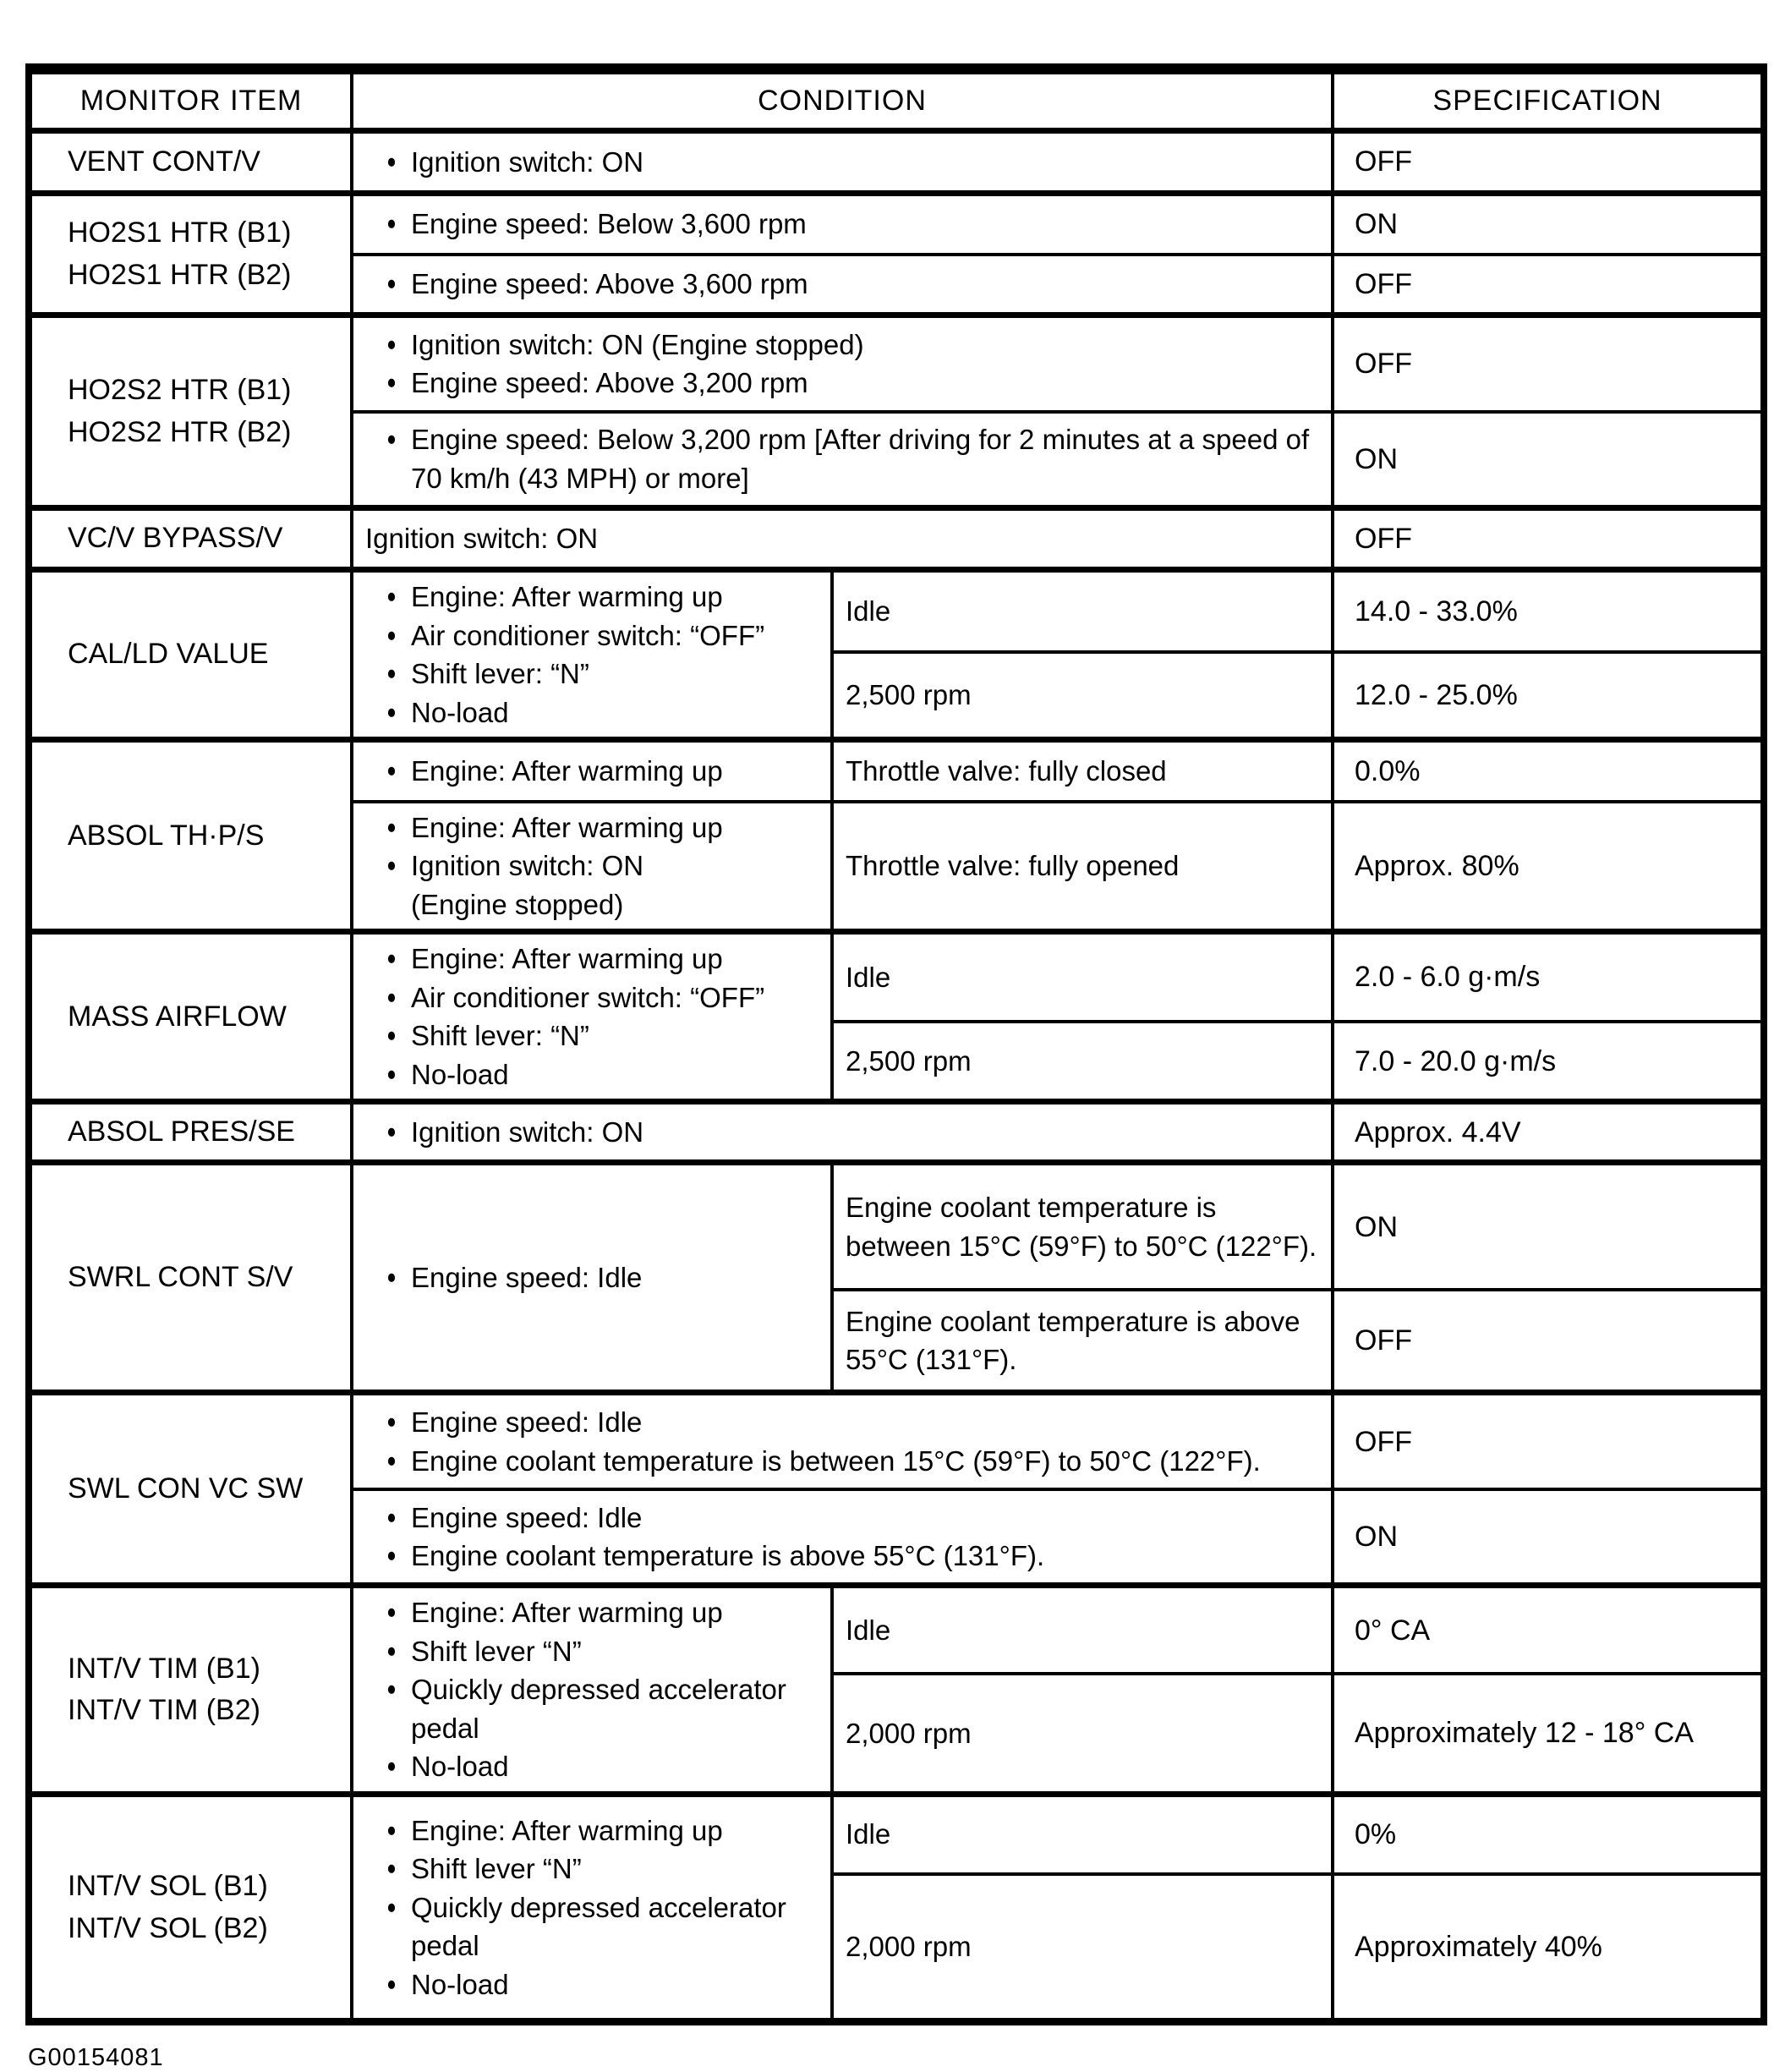 This screenshot has height=2072, width=1785. I want to click on monitor-item-cell: HO2S2 HTR (B1) HO2S2 HTR (B2), so click(190, 411).